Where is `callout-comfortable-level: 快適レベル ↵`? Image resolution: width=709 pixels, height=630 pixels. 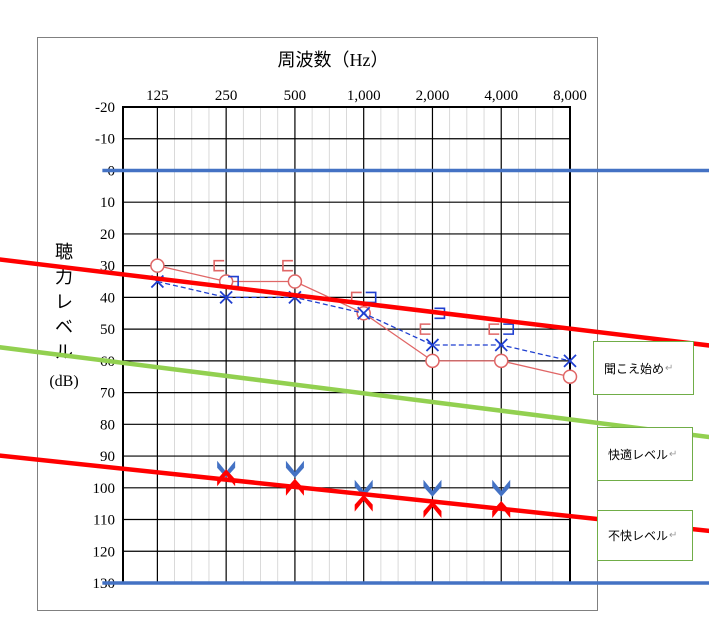
callout-comfortable-level: 快適レベル ↵ is located at coordinates (645, 454).